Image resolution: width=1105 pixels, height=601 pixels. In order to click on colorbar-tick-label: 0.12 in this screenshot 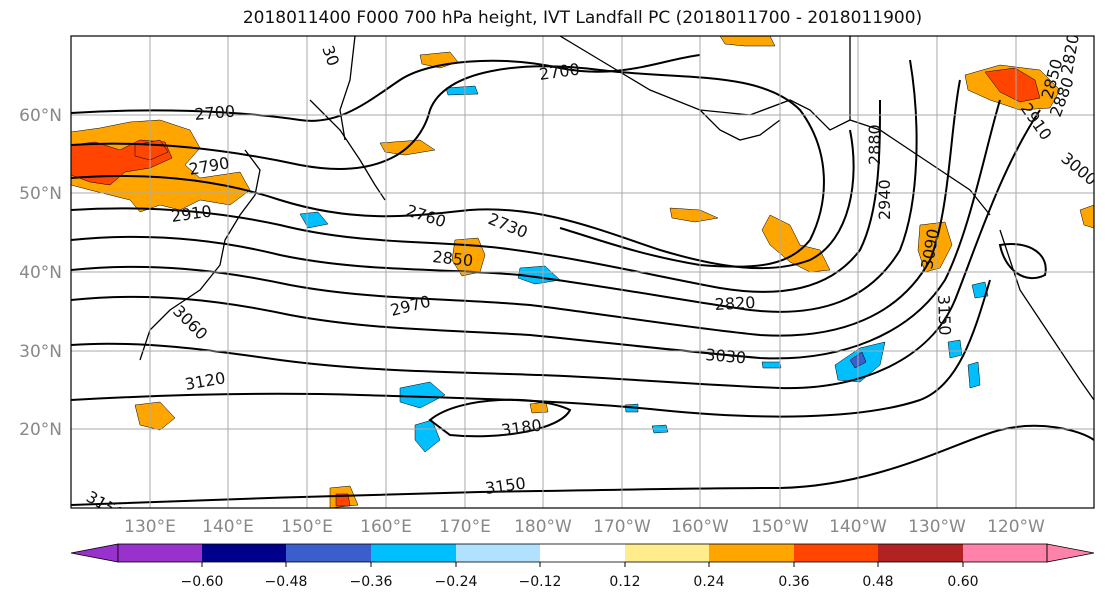, I will do `click(624, 582)`.